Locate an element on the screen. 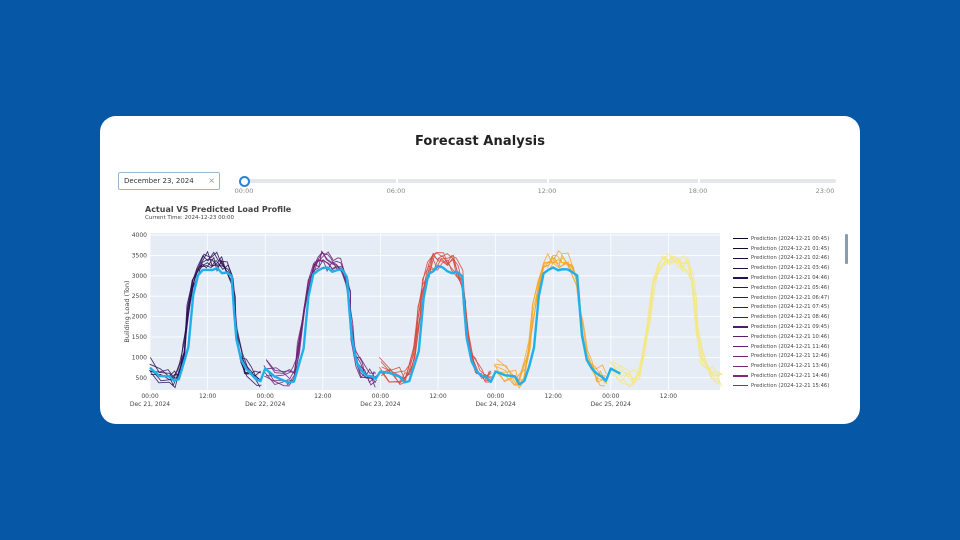  legend-item: Prediction (2024-12-21 03:46) is located at coordinates (789, 268).